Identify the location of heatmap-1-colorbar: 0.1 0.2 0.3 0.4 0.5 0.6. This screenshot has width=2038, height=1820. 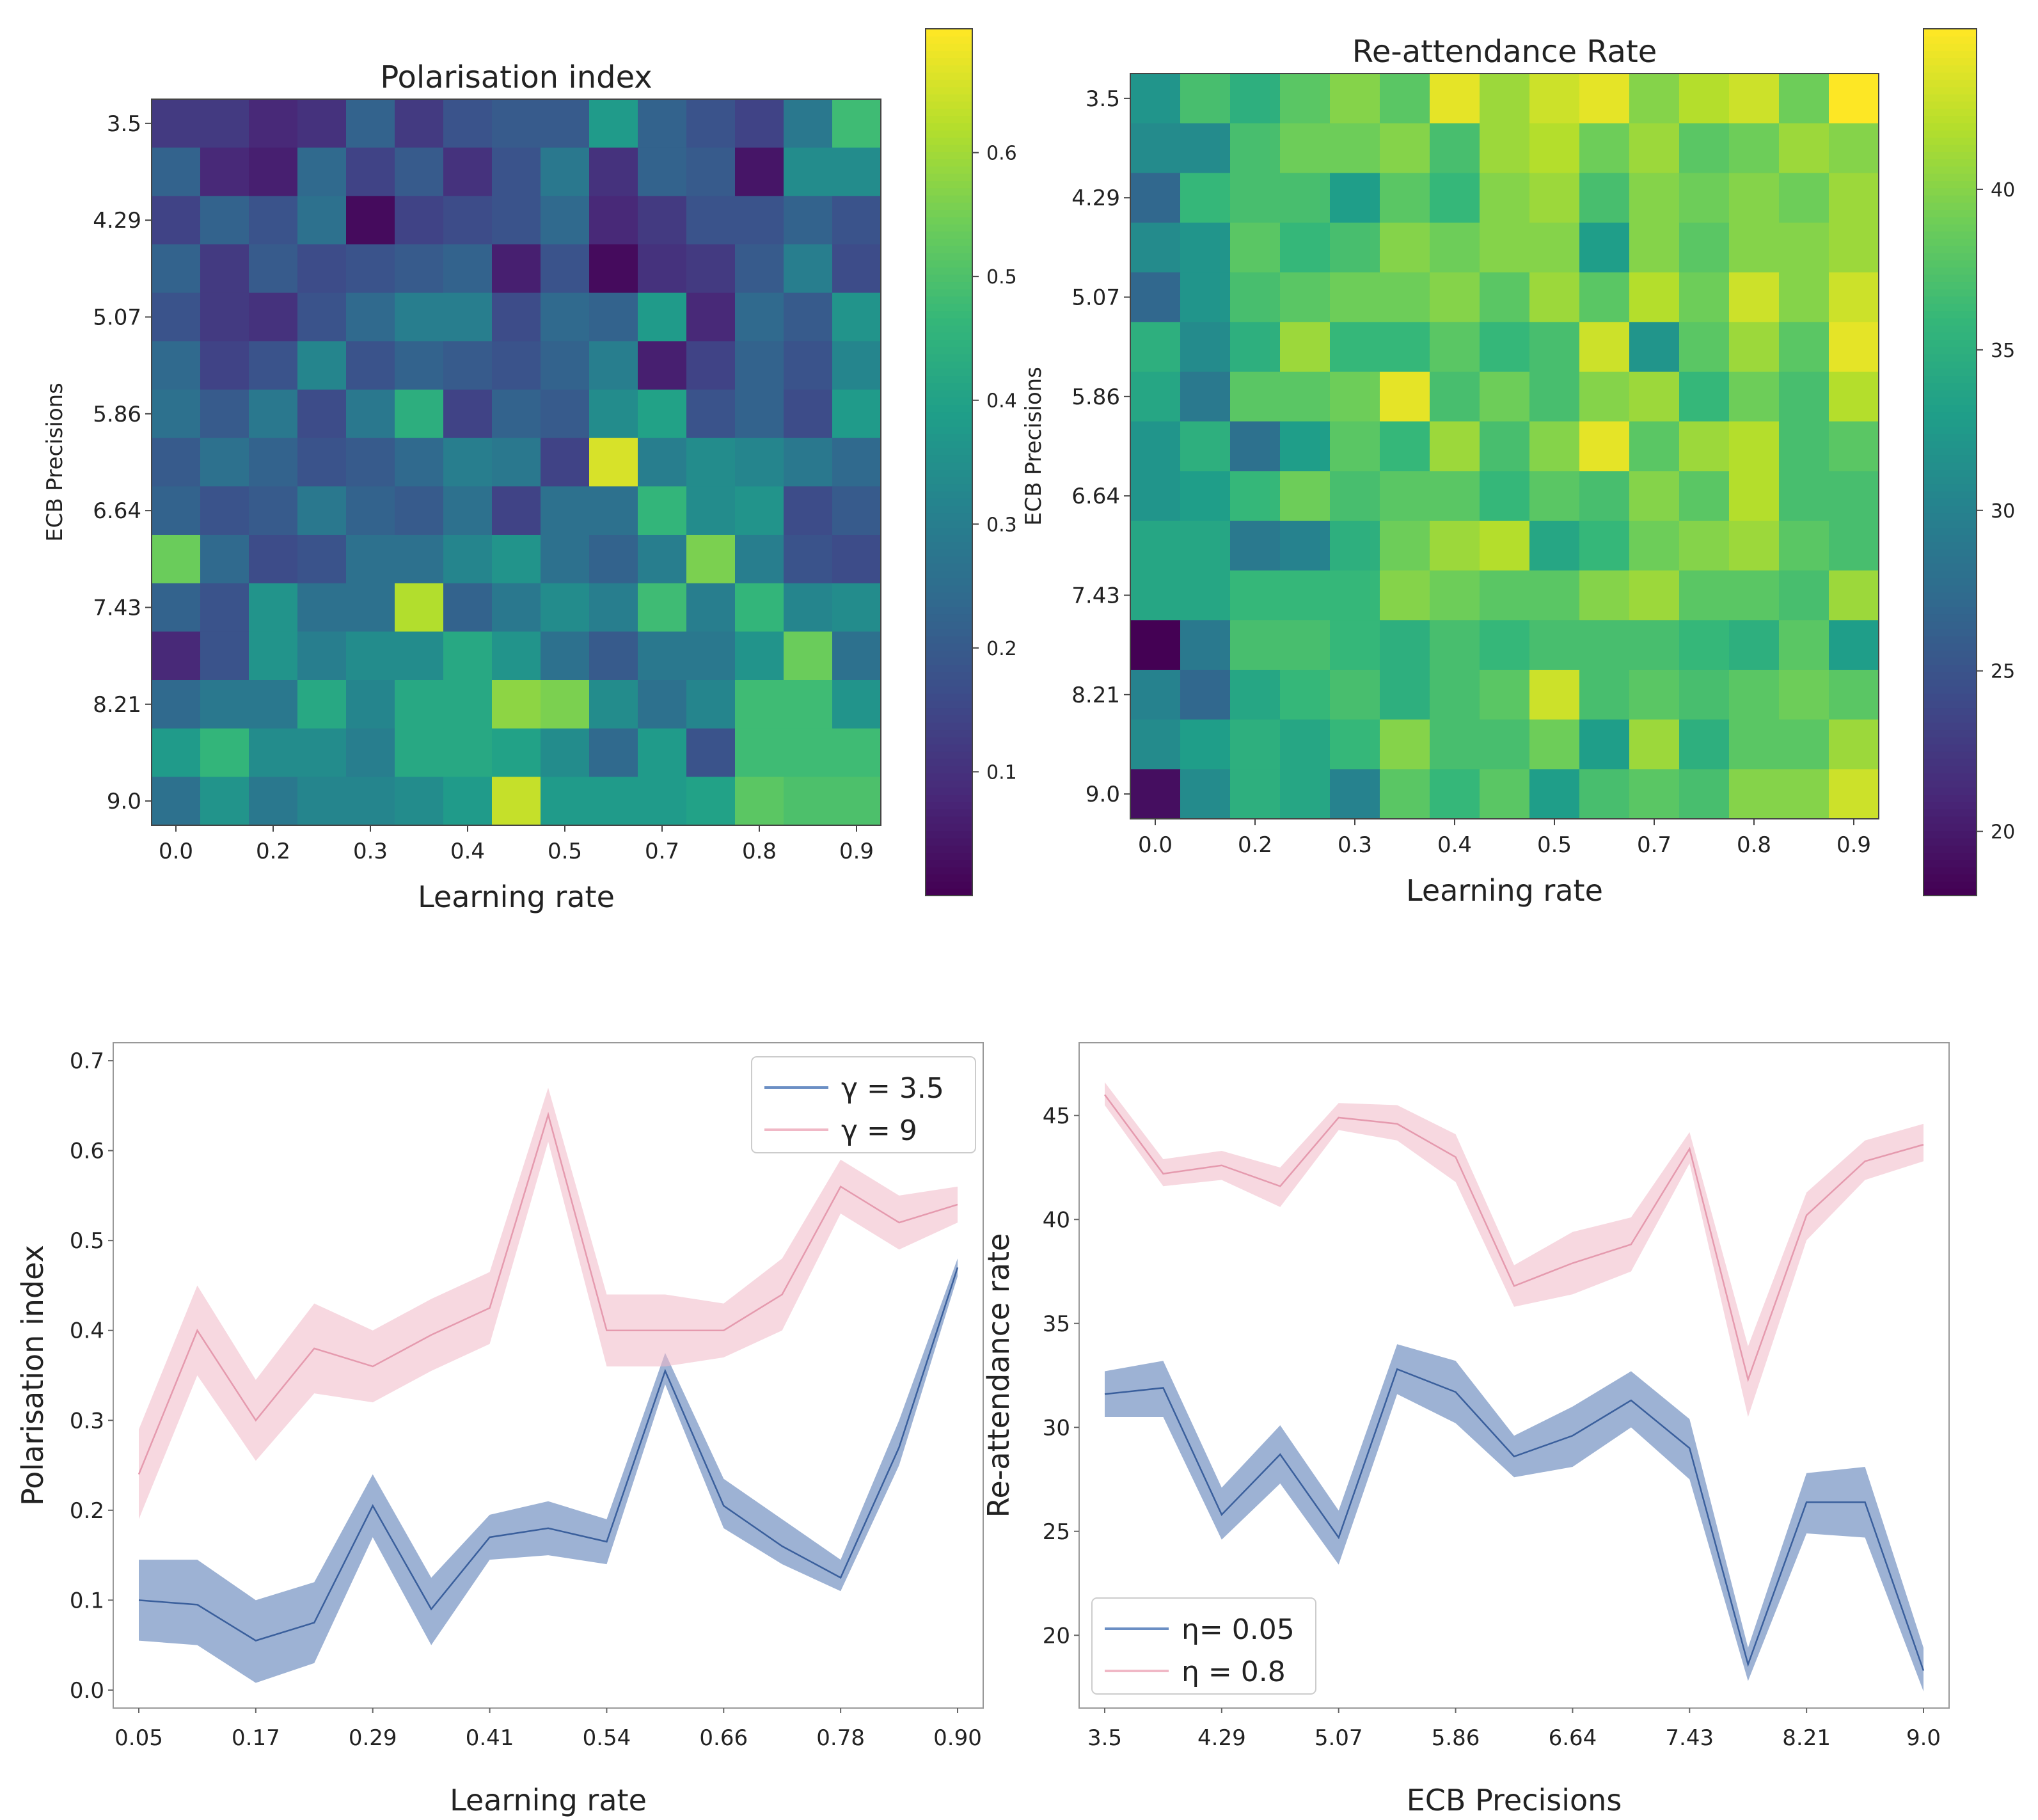
(971, 462).